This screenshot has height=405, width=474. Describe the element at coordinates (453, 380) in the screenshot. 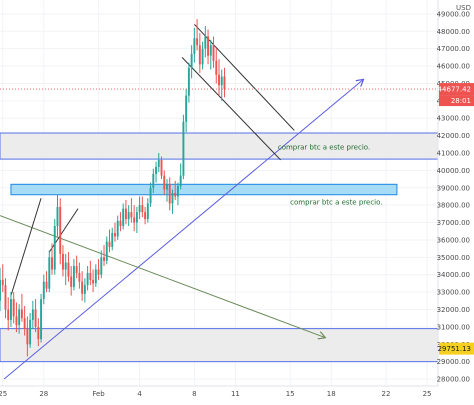

I see `y-tick-label: 28000.00` at that location.